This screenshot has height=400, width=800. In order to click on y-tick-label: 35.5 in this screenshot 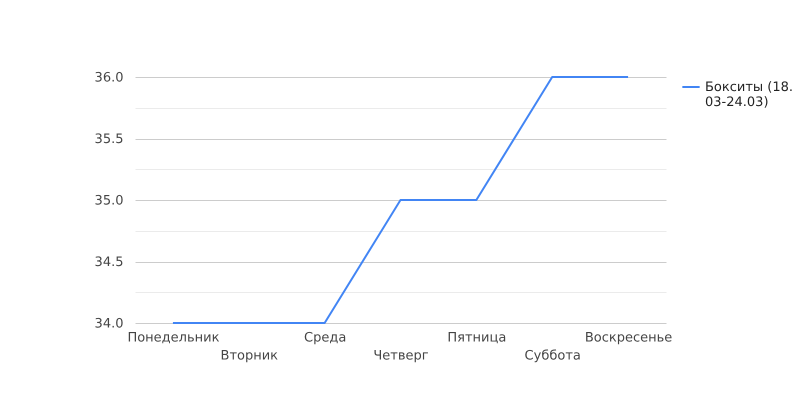, I will do `click(109, 139)`.